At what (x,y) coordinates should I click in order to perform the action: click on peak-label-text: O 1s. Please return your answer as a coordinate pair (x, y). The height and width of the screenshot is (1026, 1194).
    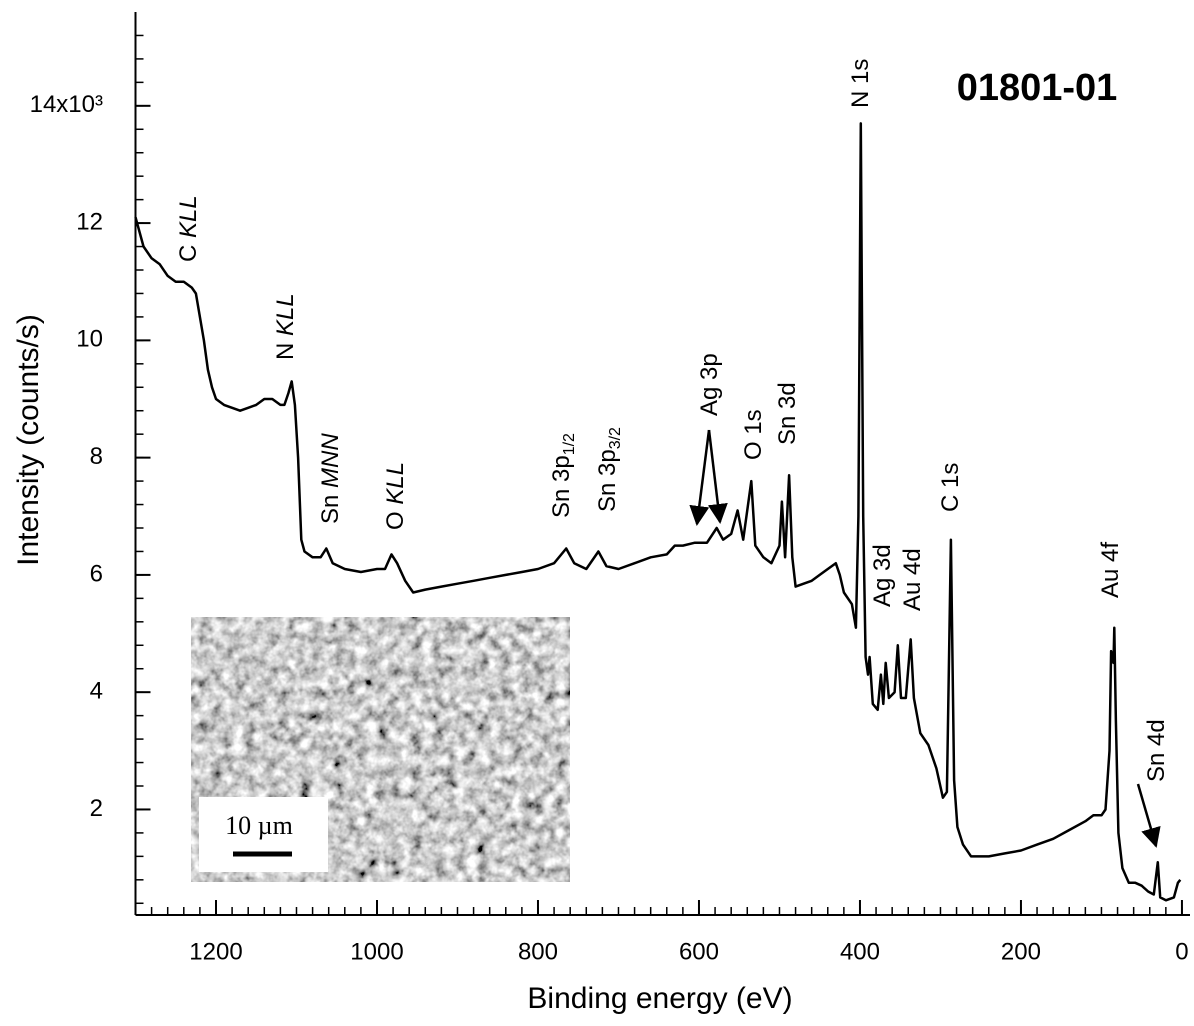
    Looking at the image, I should click on (753, 434).